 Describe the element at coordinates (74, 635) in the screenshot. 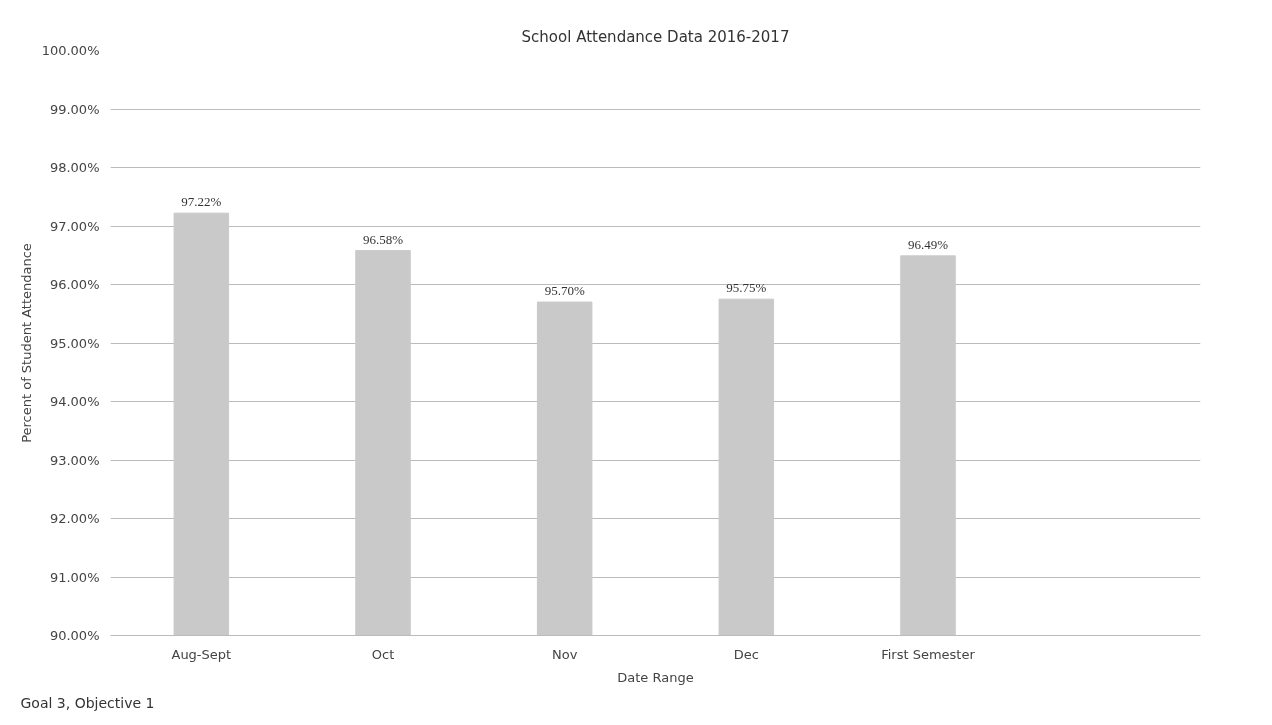

I see `y-tick-label: 90.00%` at that location.